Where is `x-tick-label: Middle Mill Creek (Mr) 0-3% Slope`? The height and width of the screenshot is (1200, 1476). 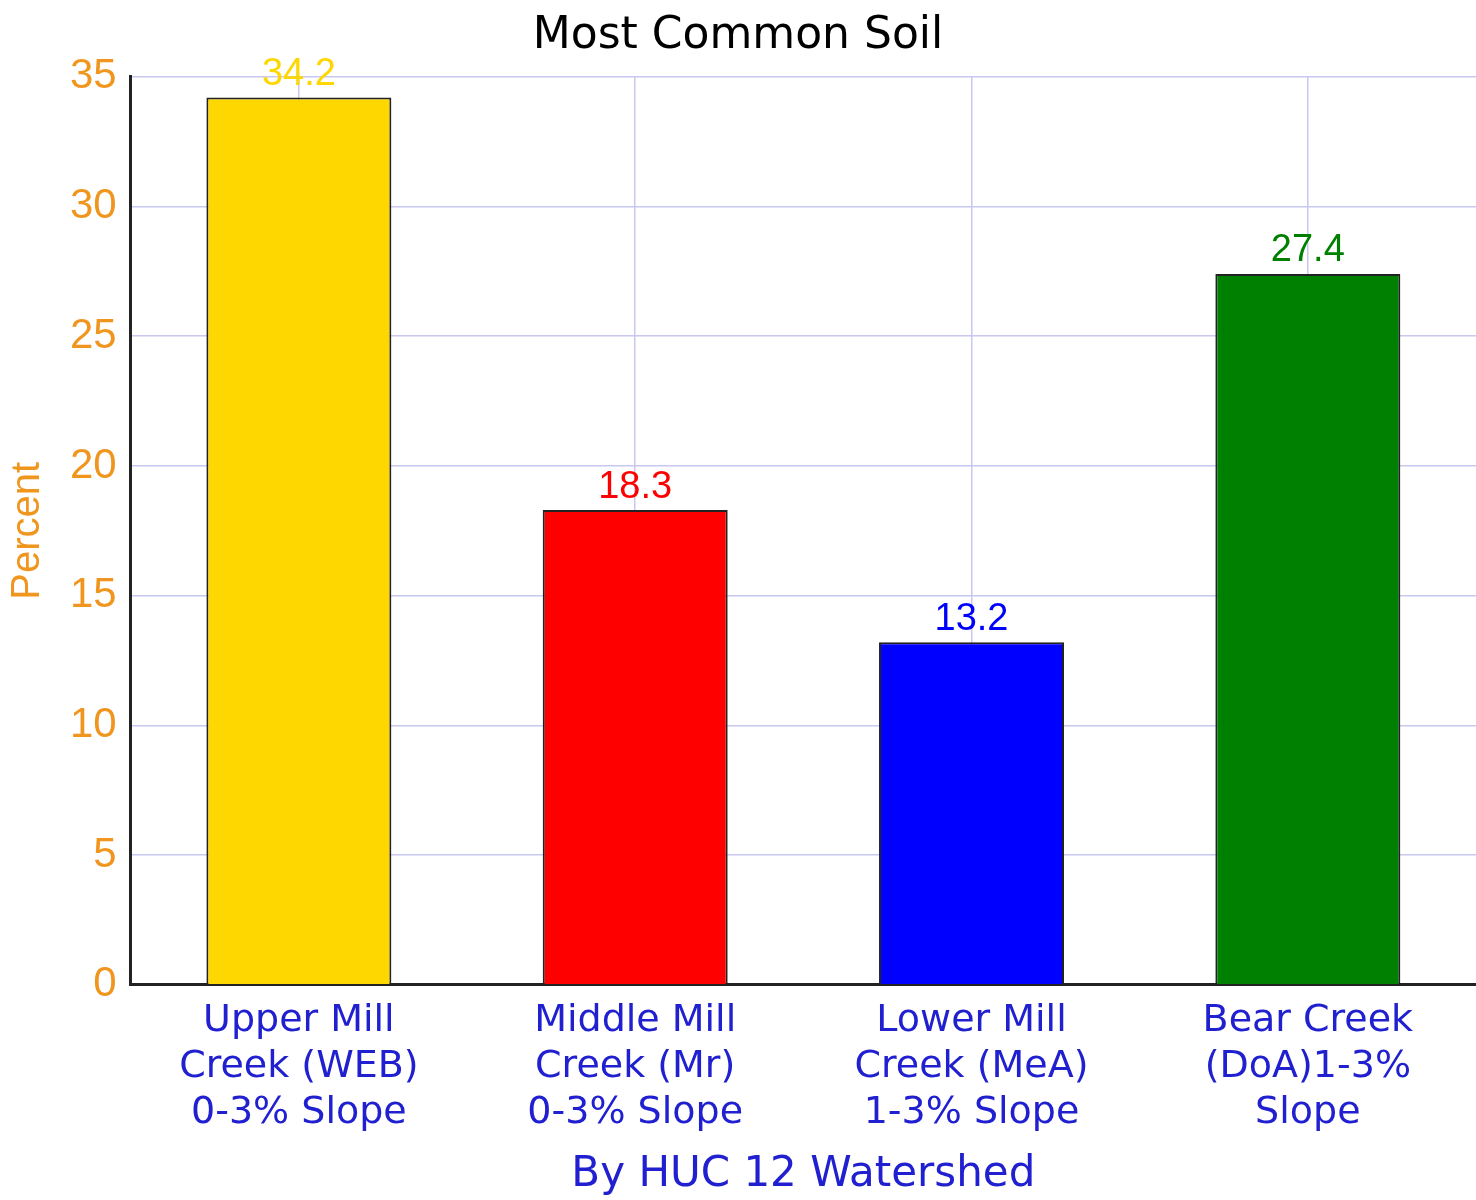
x-tick-label: Middle Mill Creek (Mr) 0-3% Slope is located at coordinates (635, 1064).